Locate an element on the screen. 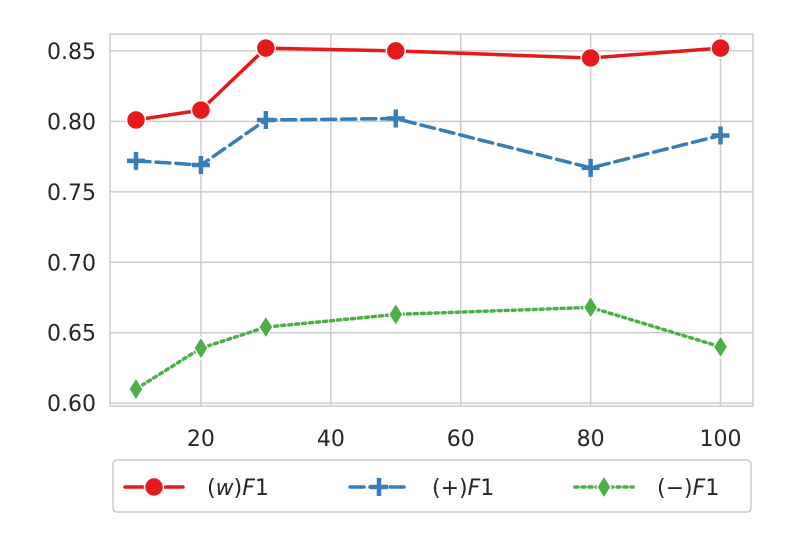  y-axis-ticks: 0.60 0.65 0.70 0.75 0.80 0.85 is located at coordinates (71, 228).